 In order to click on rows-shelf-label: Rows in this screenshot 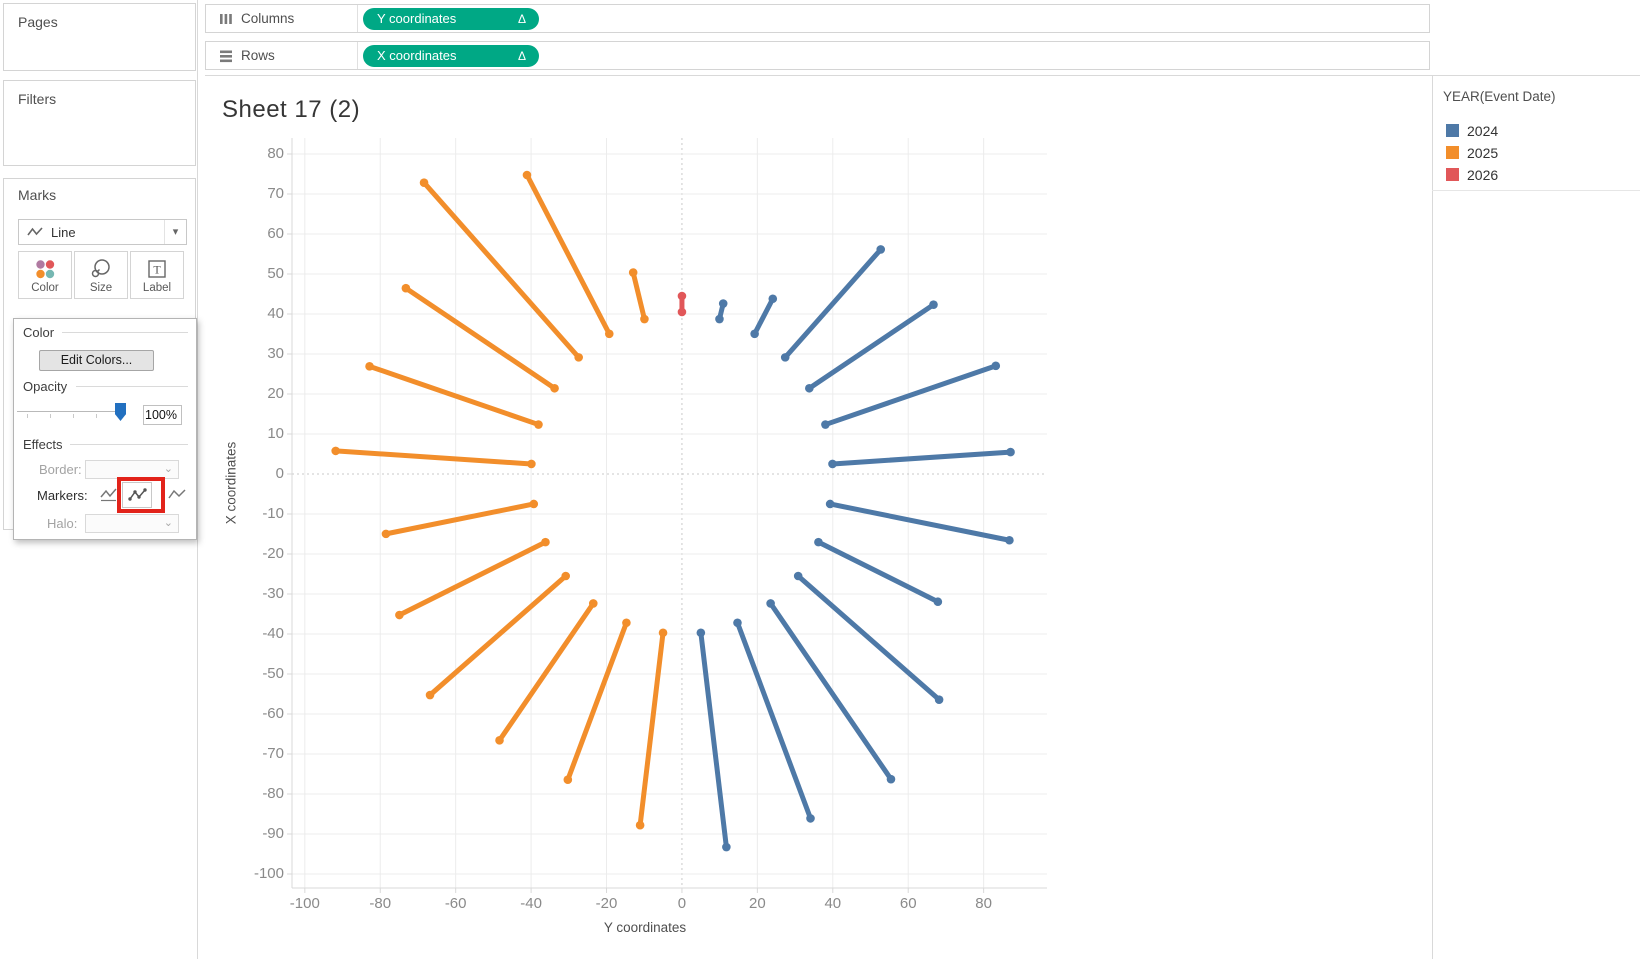, I will do `click(258, 55)`.